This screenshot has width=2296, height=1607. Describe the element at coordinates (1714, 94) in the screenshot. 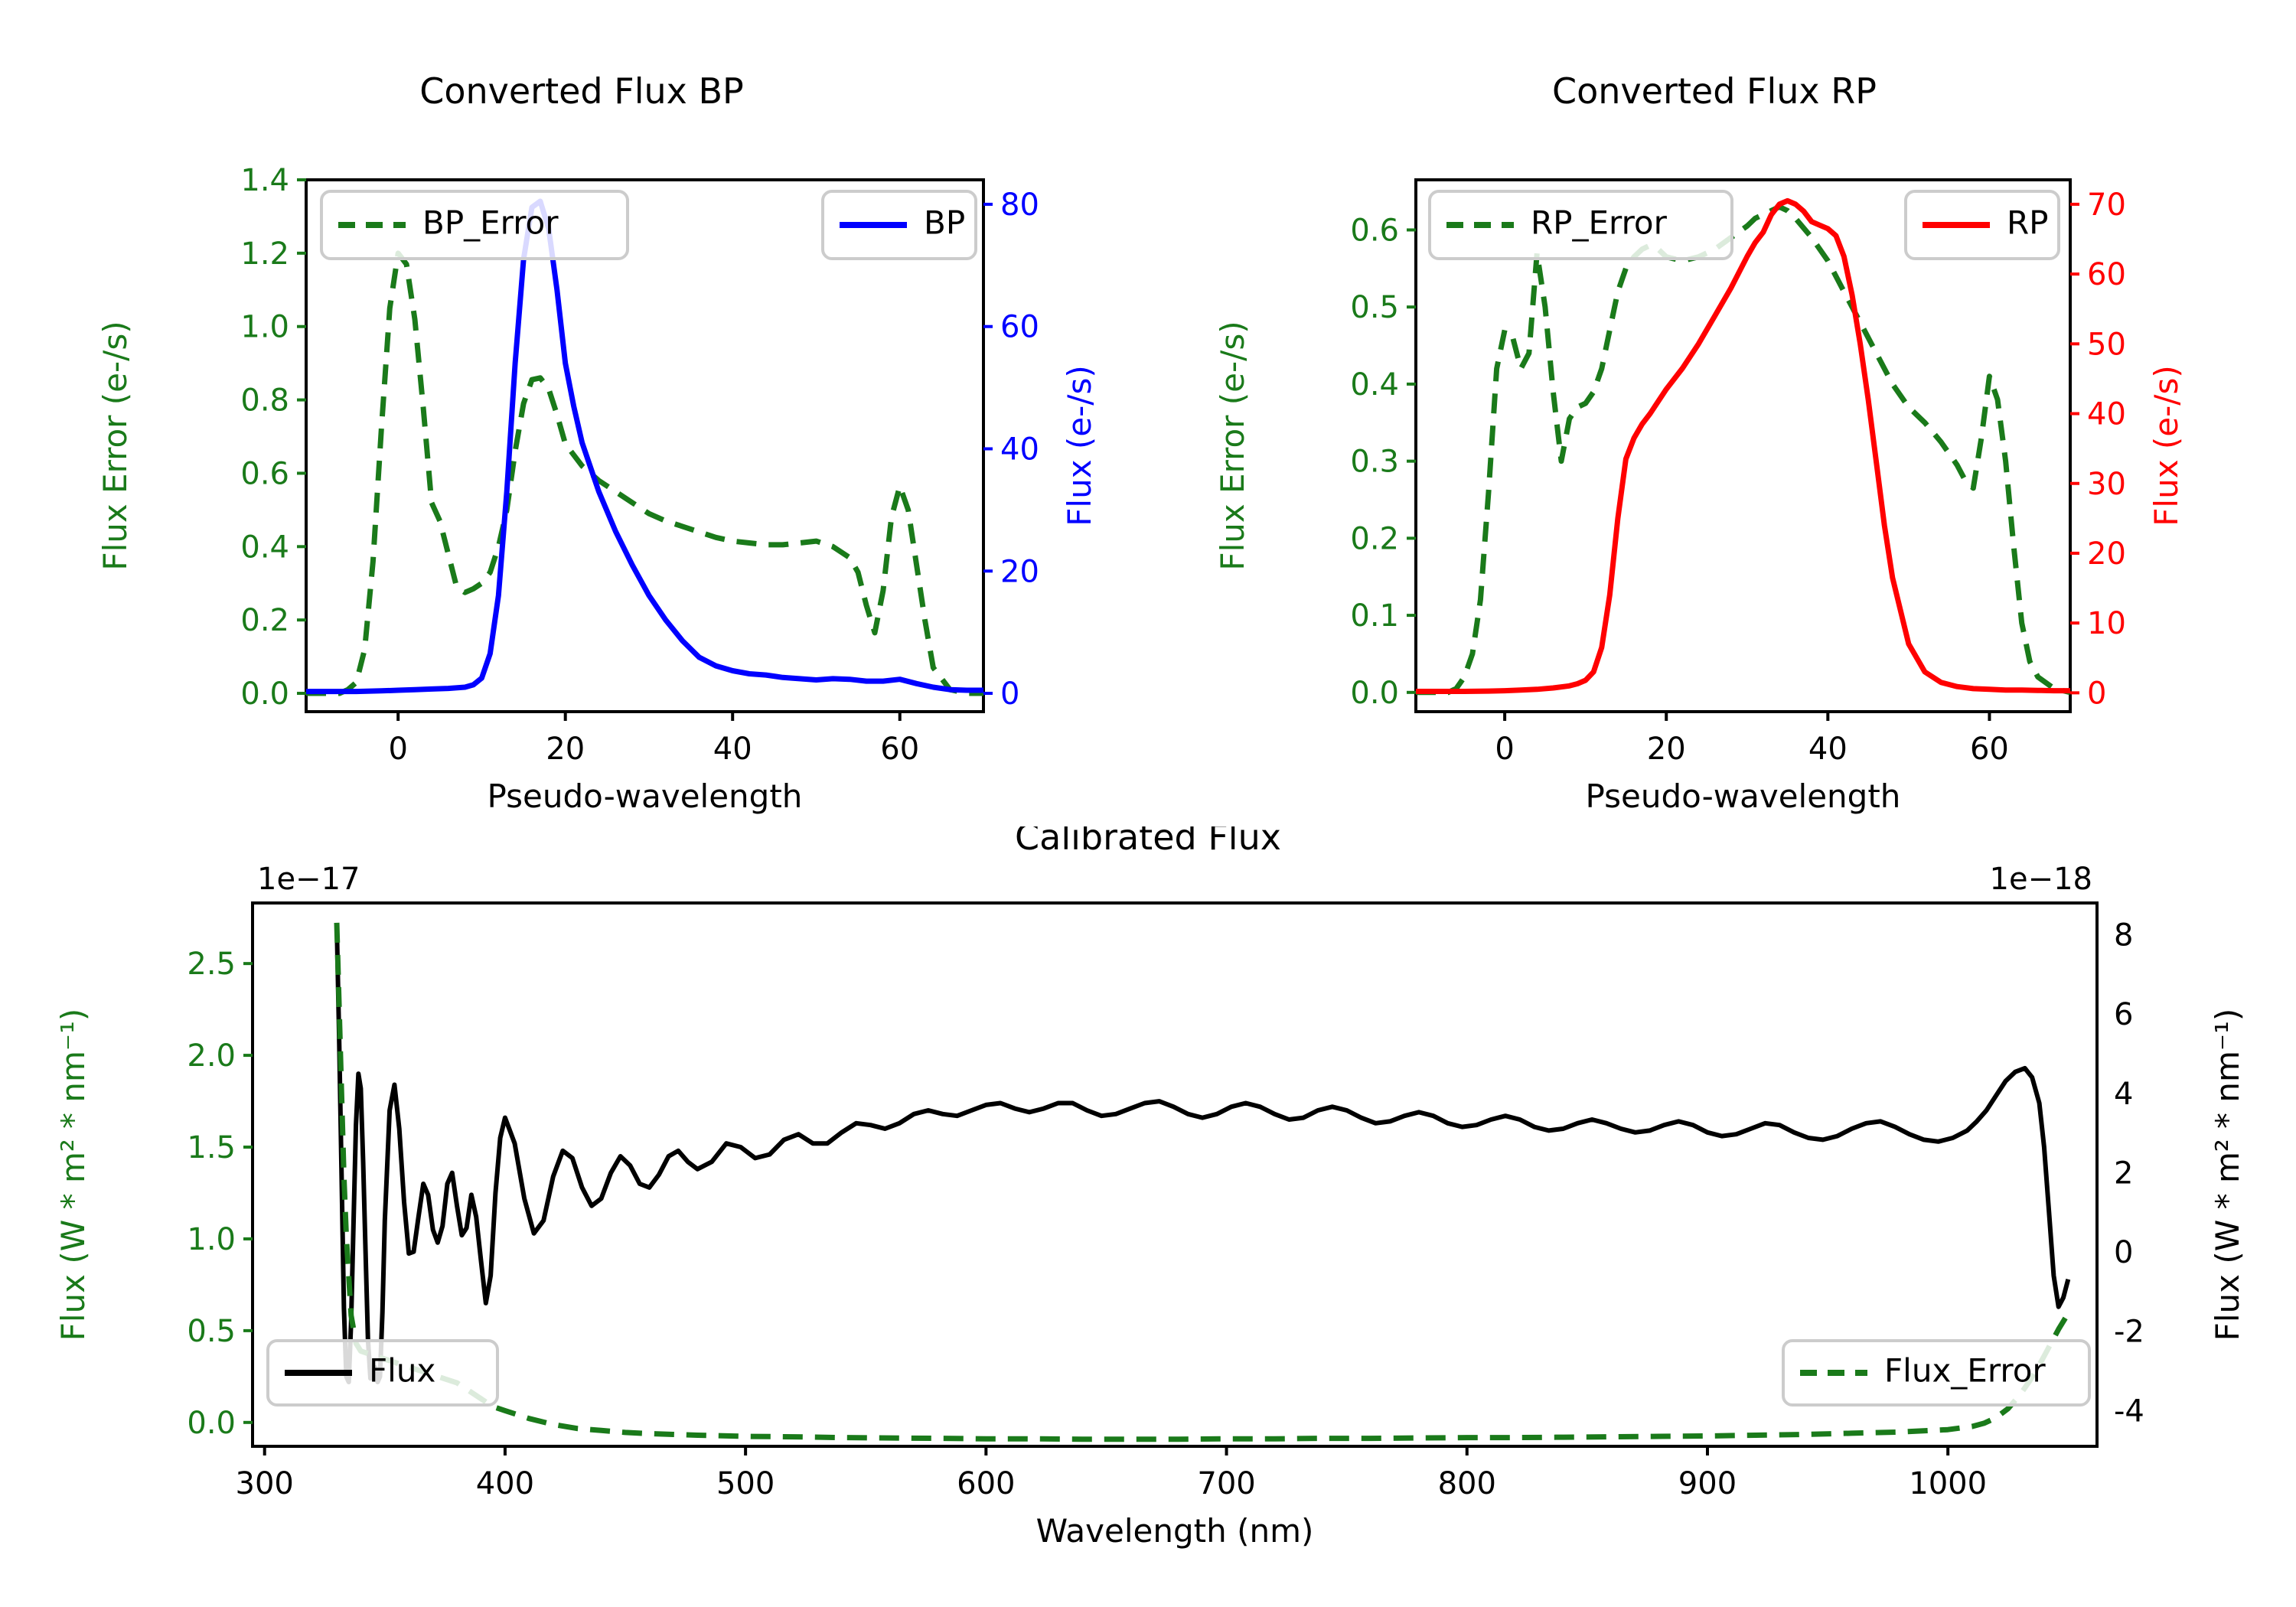

I see `rp-title: Converted Flux RP` at that location.